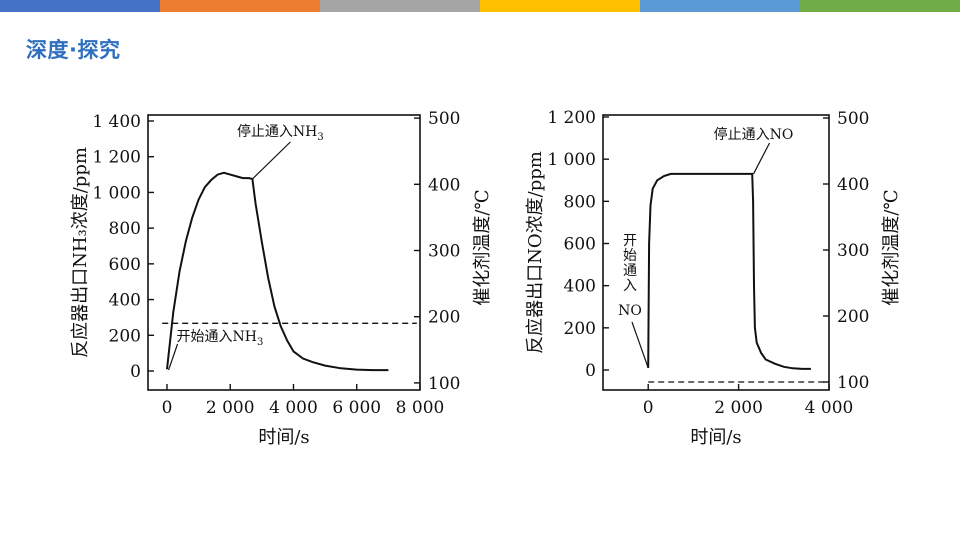 This screenshot has height=540, width=960. I want to click on annotation-stop-nh3: 停止通入NH3, so click(280, 133).